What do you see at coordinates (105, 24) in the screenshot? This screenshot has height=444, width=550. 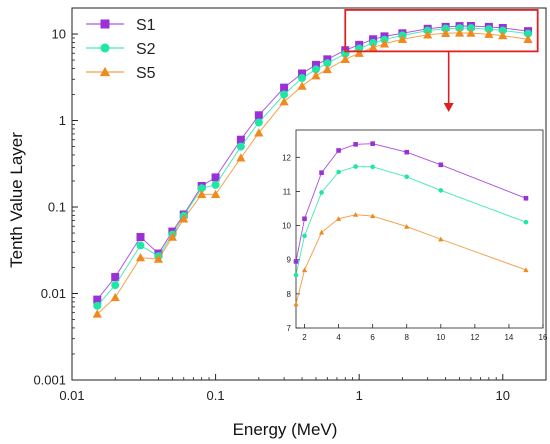 I see `legend-marker-S1` at bounding box center [105, 24].